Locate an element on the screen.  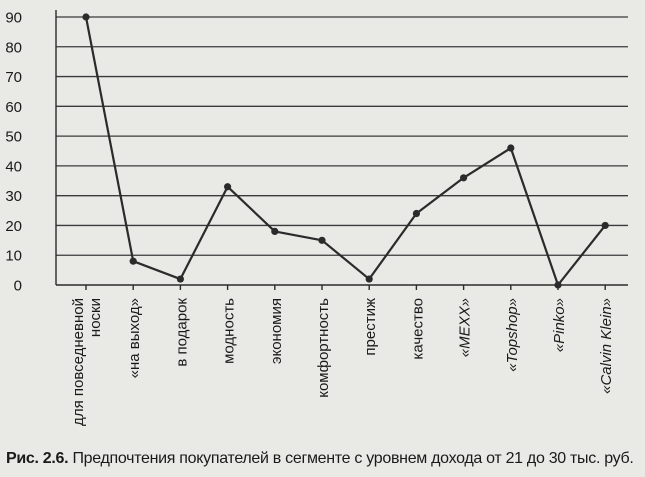
caption-label: Рис. 2.6. is located at coordinates (37, 458).